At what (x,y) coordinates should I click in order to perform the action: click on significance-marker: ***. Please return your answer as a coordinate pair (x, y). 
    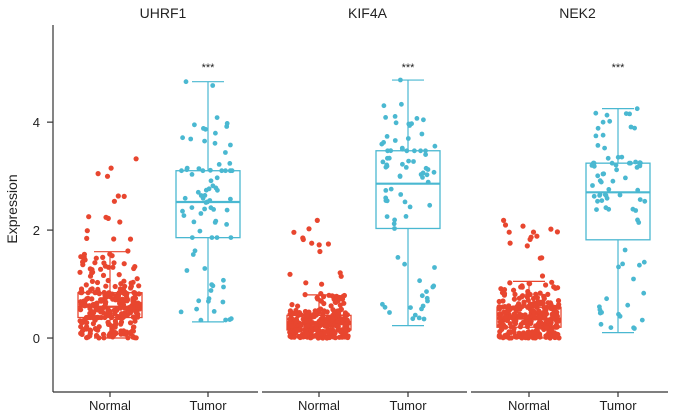
    Looking at the image, I should click on (209, 68).